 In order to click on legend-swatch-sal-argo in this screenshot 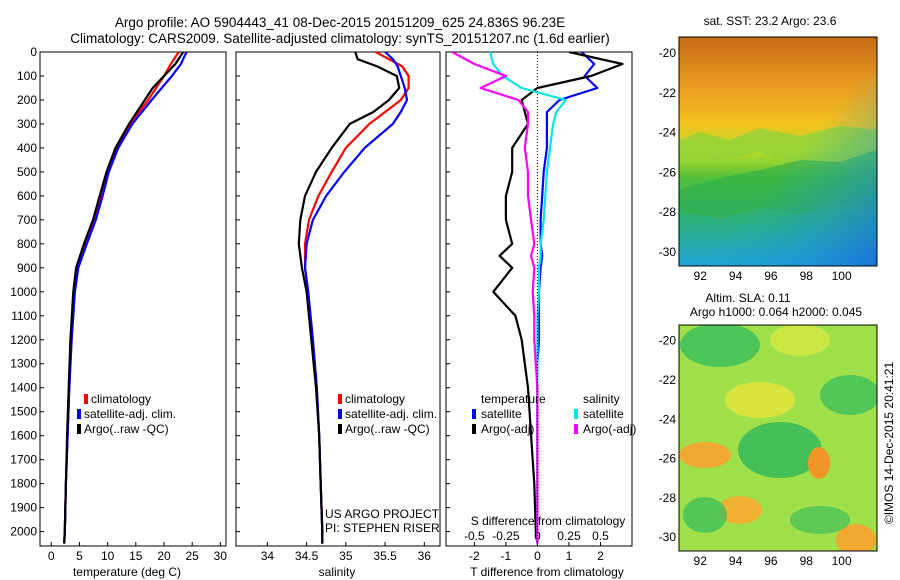, I will do `click(576, 429)`.